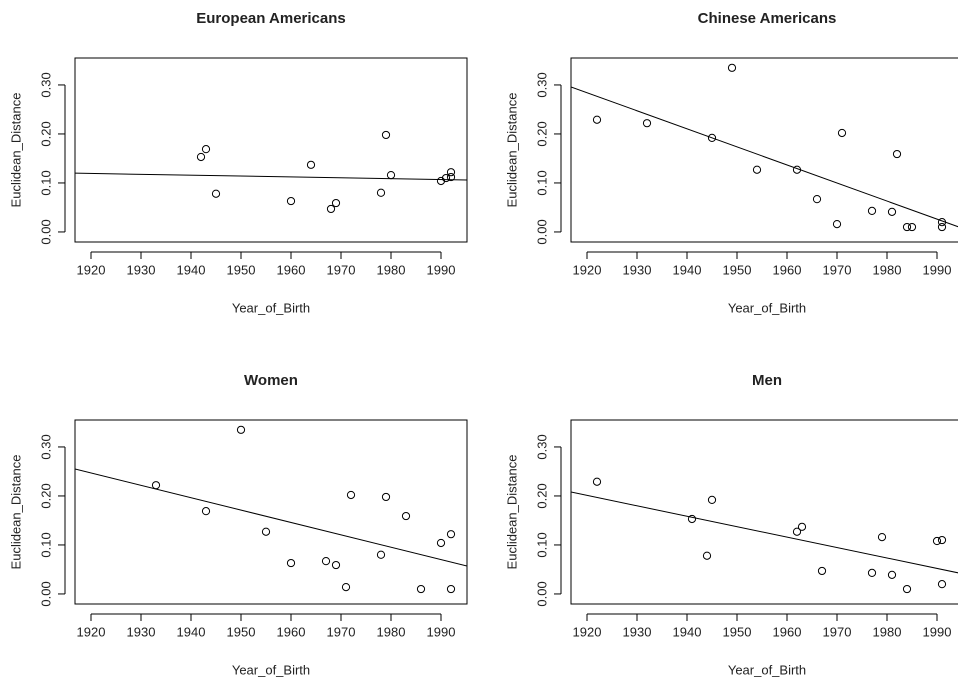  I want to click on panel-title: Chinese Americans, so click(767, 18).